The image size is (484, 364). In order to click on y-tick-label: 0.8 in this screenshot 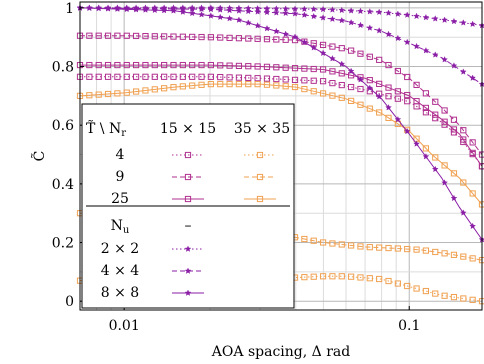, I will do `click(63, 68)`.